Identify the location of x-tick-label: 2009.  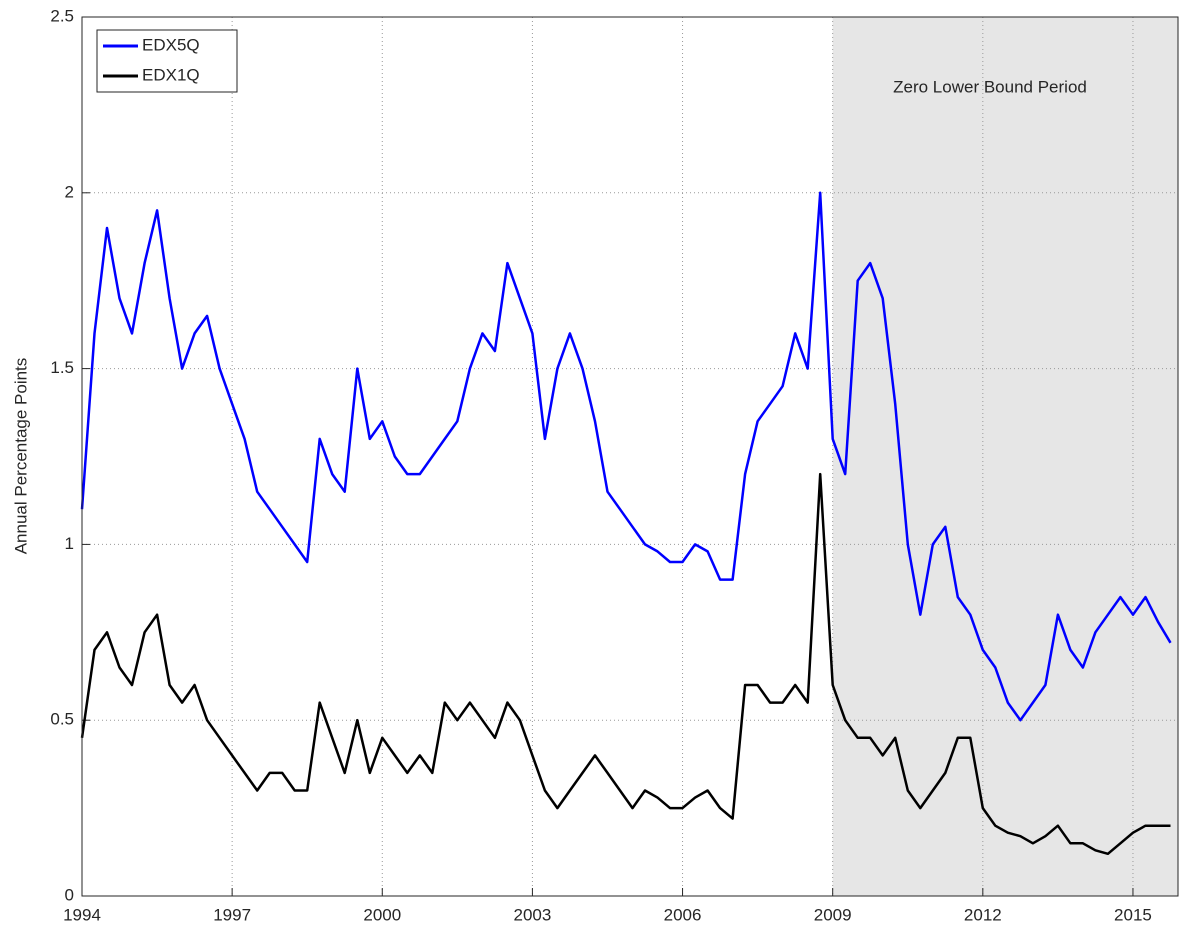
(833, 914).